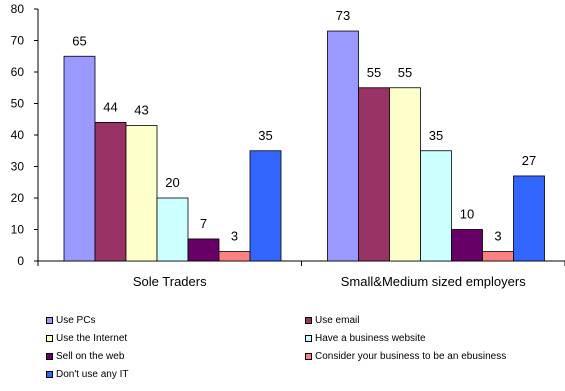 The image size is (565, 391). Describe the element at coordinates (18, 41) in the screenshot. I see `y-tick-label: 70` at that location.